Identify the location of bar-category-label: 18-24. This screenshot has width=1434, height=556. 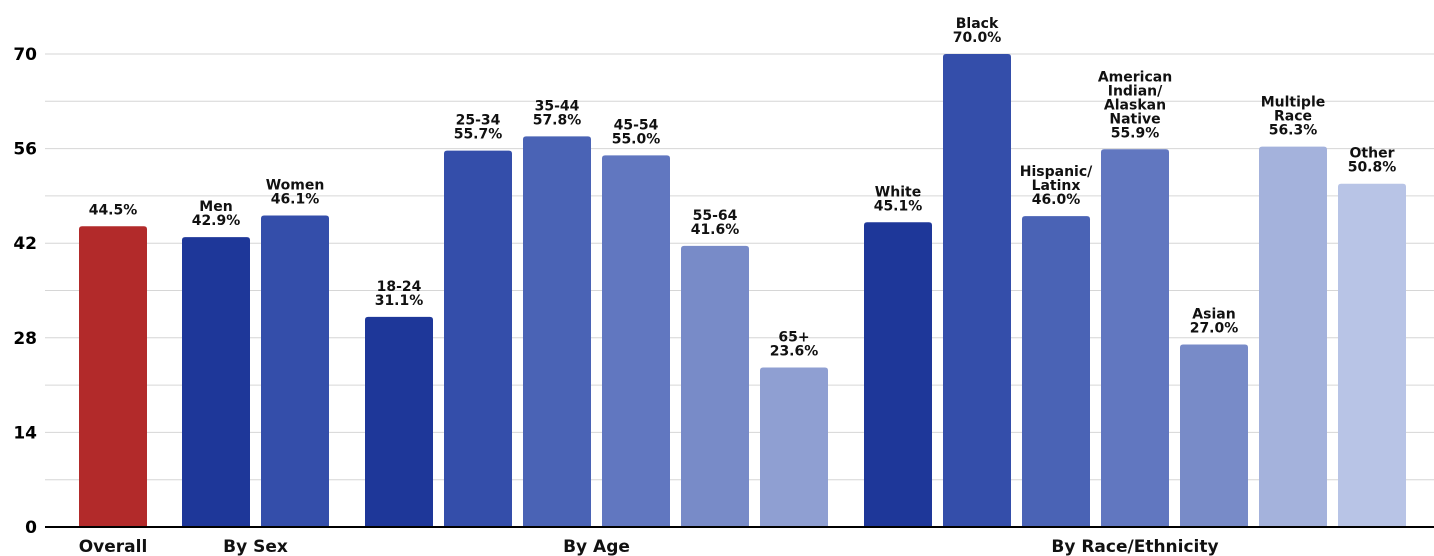
(399, 287).